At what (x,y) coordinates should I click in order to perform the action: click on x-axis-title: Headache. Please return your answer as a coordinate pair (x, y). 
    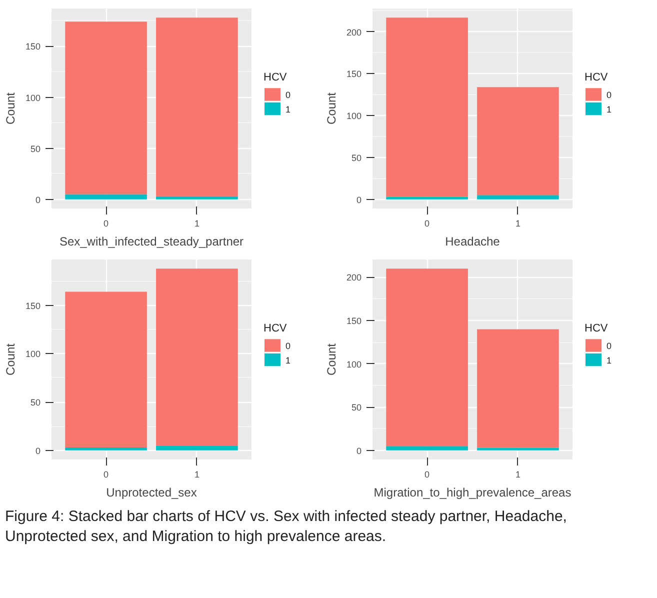
    Looking at the image, I should click on (472, 241).